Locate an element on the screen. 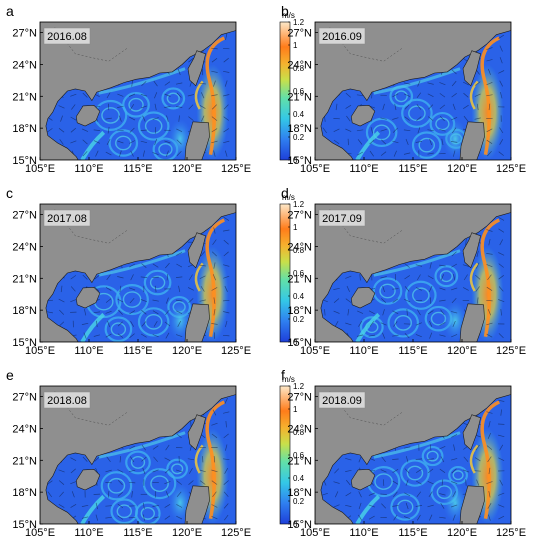 Image resolution: width=550 pixels, height=547 pixels. land-luzon is located at coordinates (472, 140).